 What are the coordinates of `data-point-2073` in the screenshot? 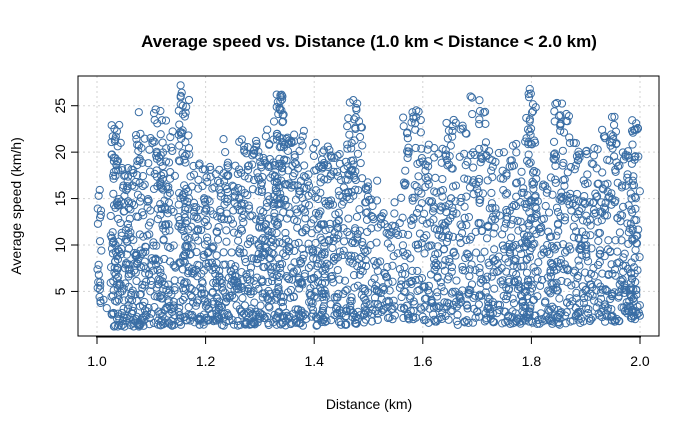 It's located at (500, 305).